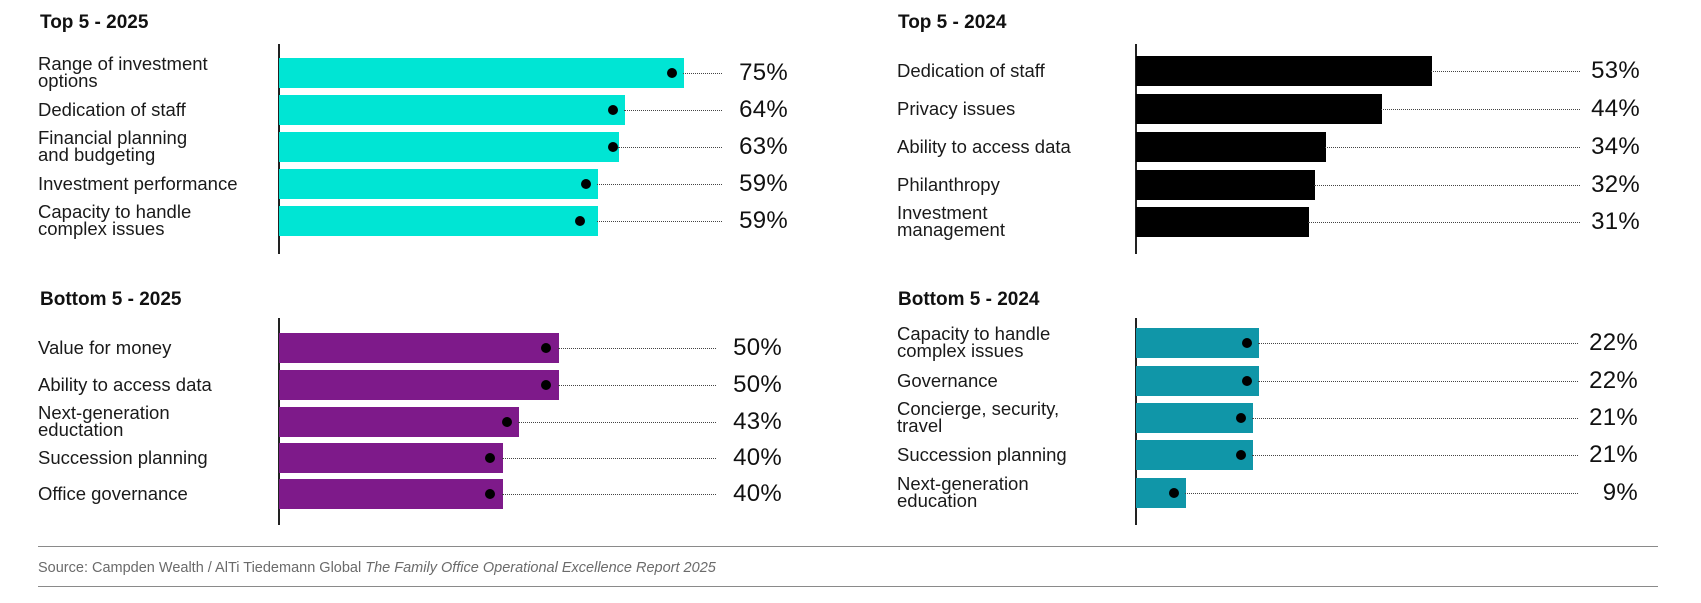  What do you see at coordinates (969, 299) in the screenshot?
I see `panel-title: Bottom 5 - 2024` at bounding box center [969, 299].